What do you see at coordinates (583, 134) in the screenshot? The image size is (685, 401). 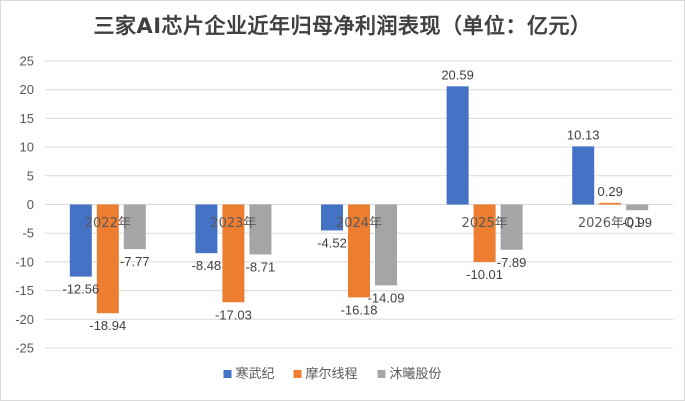 I see `data-label: 10.13` at bounding box center [583, 134].